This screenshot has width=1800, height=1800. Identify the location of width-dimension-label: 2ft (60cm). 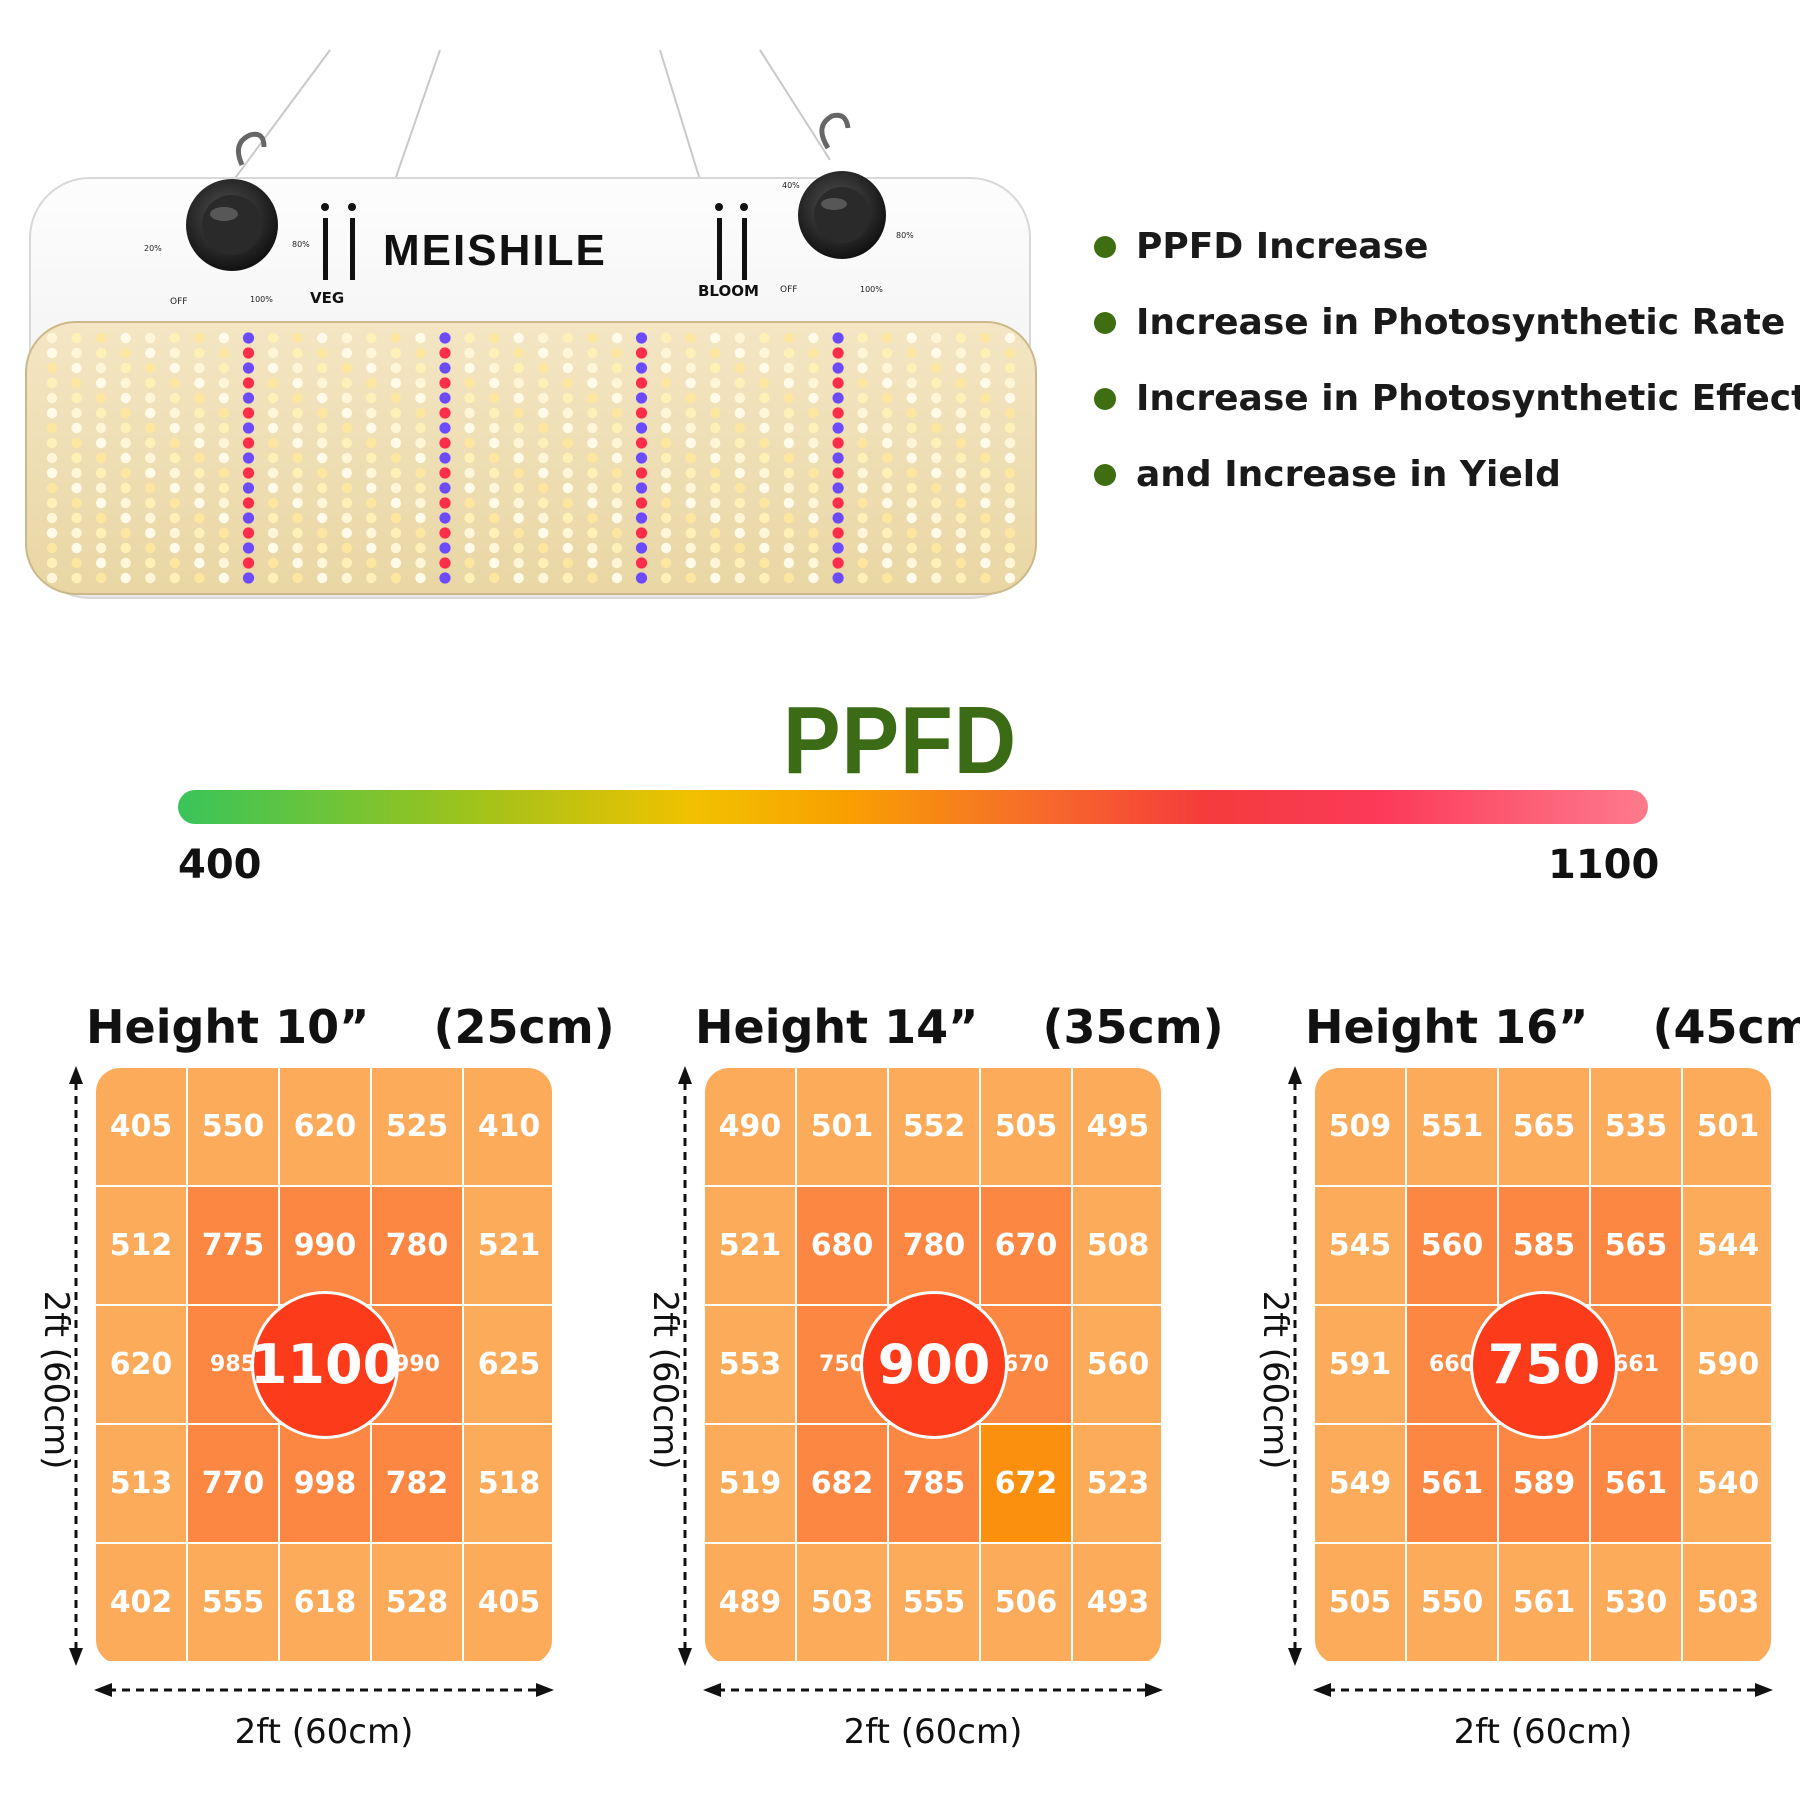
(933, 1732).